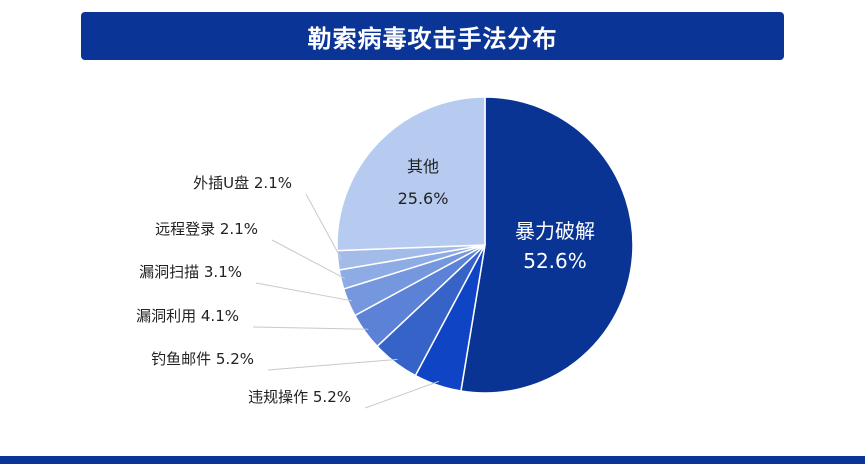 Image resolution: width=865 pixels, height=464 pixels. What do you see at coordinates (555, 261) in the screenshot?
I see `slice-value-0: 52.6%` at bounding box center [555, 261].